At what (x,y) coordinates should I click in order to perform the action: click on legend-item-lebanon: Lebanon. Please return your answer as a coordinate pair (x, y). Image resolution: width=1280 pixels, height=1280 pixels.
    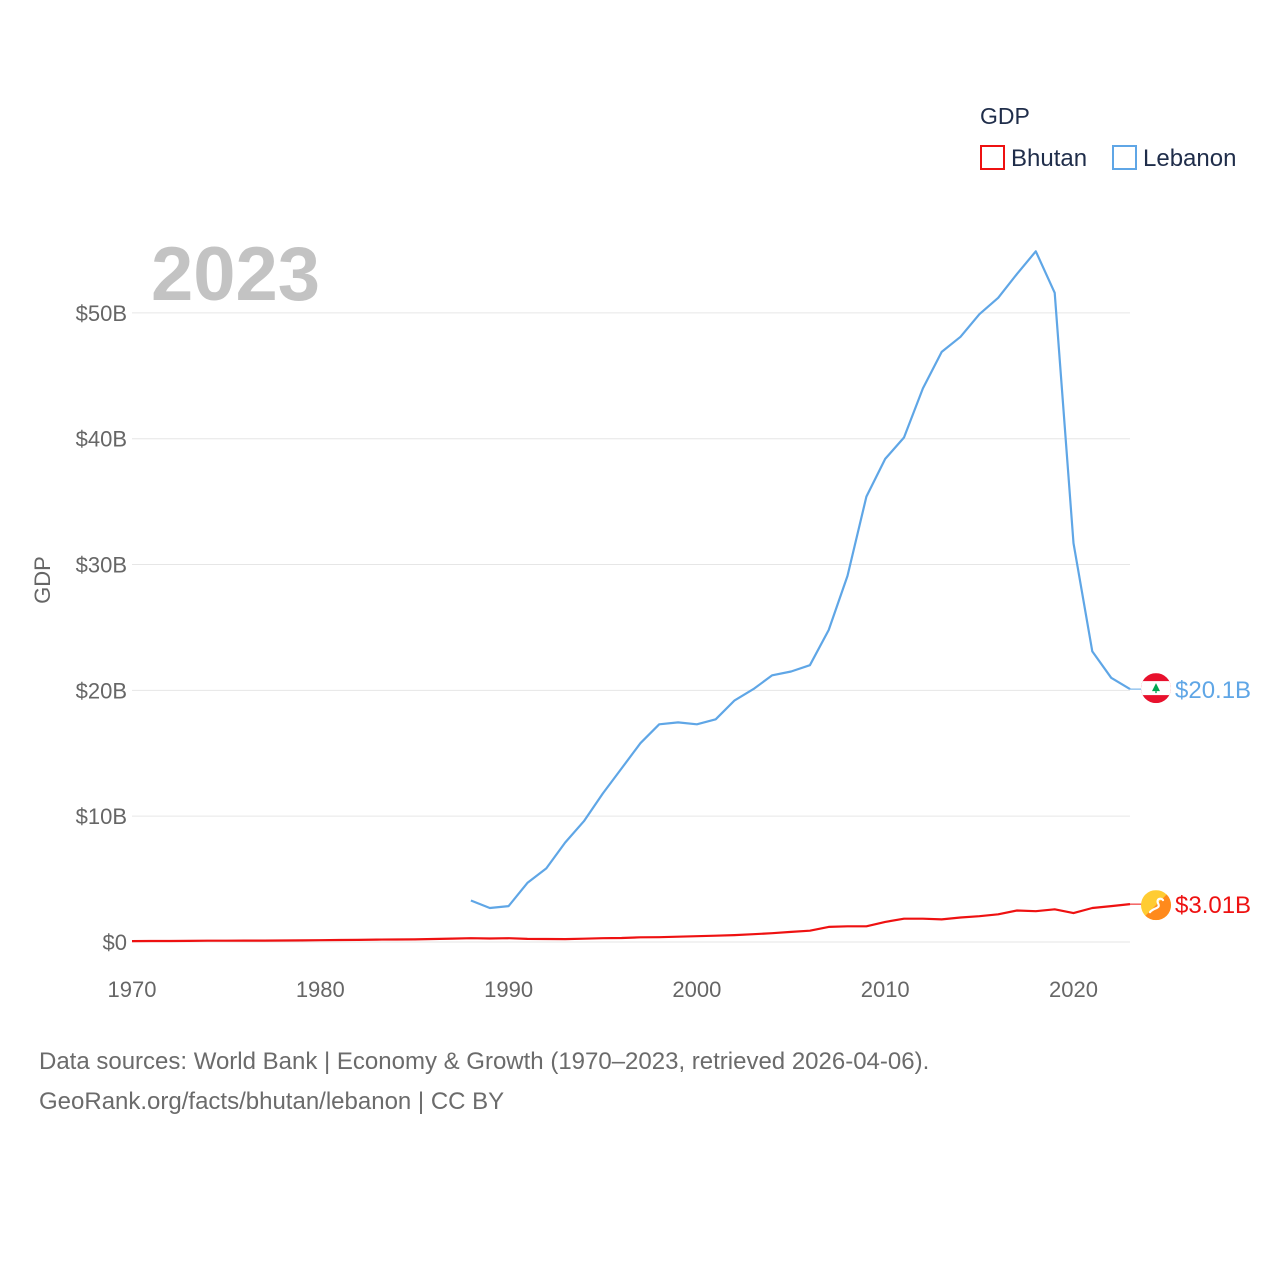
    Looking at the image, I should click on (1174, 158).